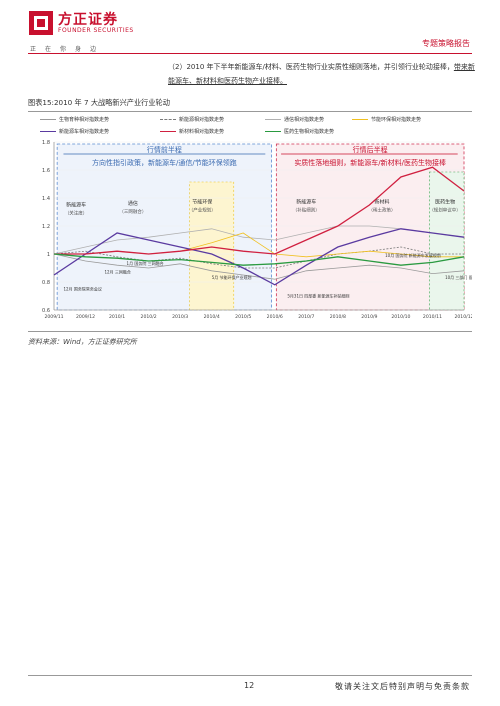  Describe the element at coordinates (180, 317) in the screenshot. I see `x-tick-label: 2010/3` at that location.